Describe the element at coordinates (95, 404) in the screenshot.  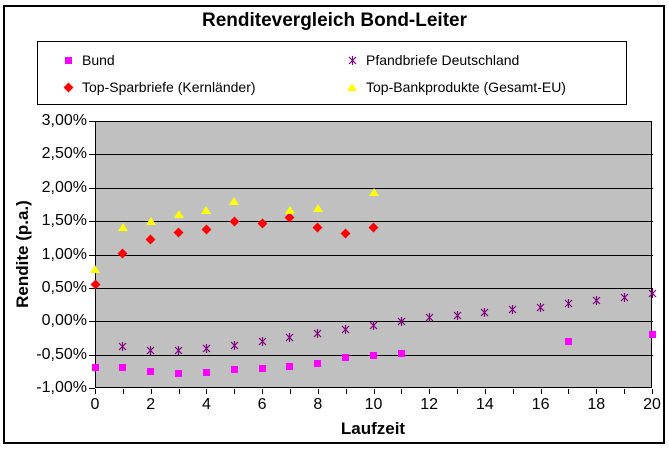
I see `x-tick-label: 0` at that location.